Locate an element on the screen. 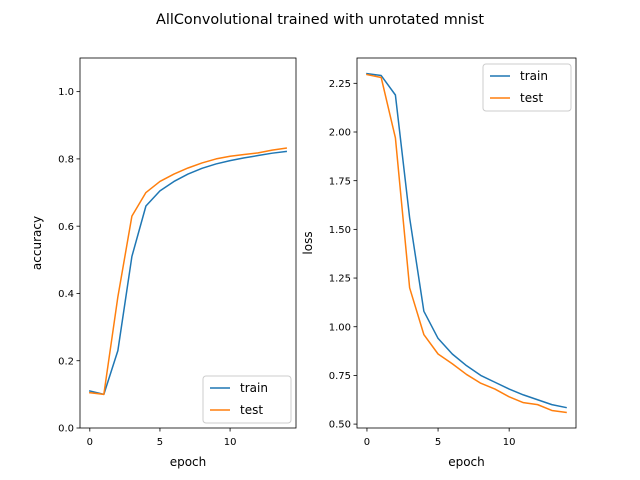 Image resolution: width=640 pixels, height=480 pixels. y-tick-label: 1.00 is located at coordinates (340, 327).